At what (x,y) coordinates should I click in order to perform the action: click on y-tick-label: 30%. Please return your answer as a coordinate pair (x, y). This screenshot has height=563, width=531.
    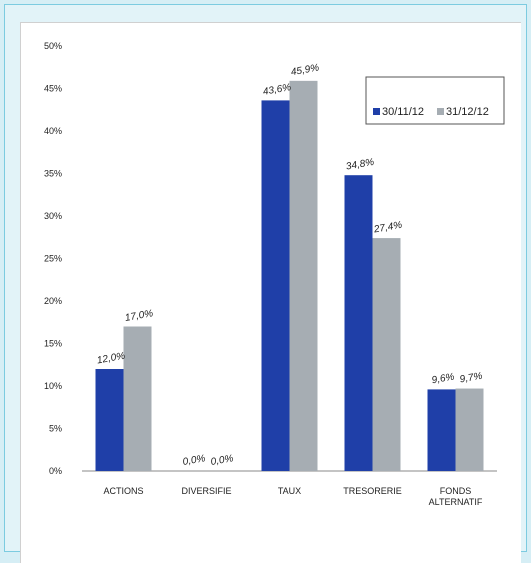
    Looking at the image, I should click on (53, 216).